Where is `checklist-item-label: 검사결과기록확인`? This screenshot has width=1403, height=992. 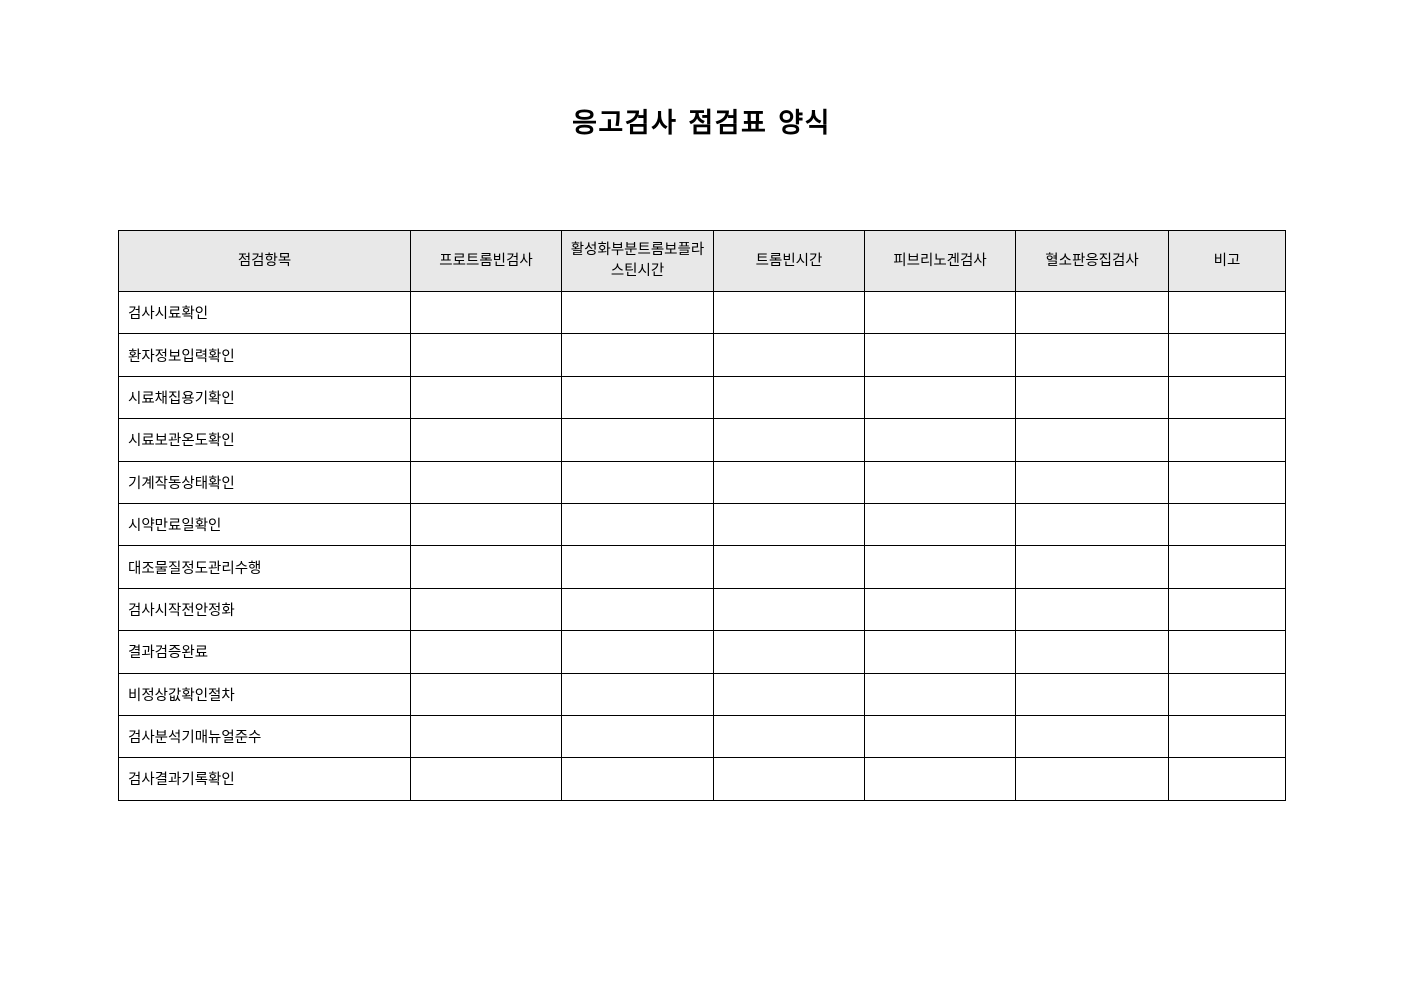
checklist-item-label: 검사결과기록확인 is located at coordinates (264, 779).